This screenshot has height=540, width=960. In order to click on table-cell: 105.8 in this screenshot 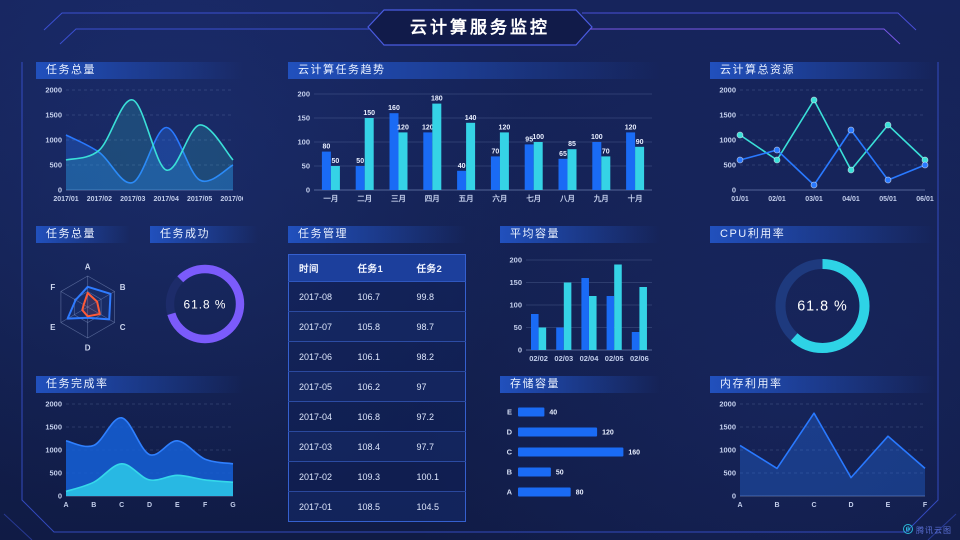, I will do `click(377, 326)`.